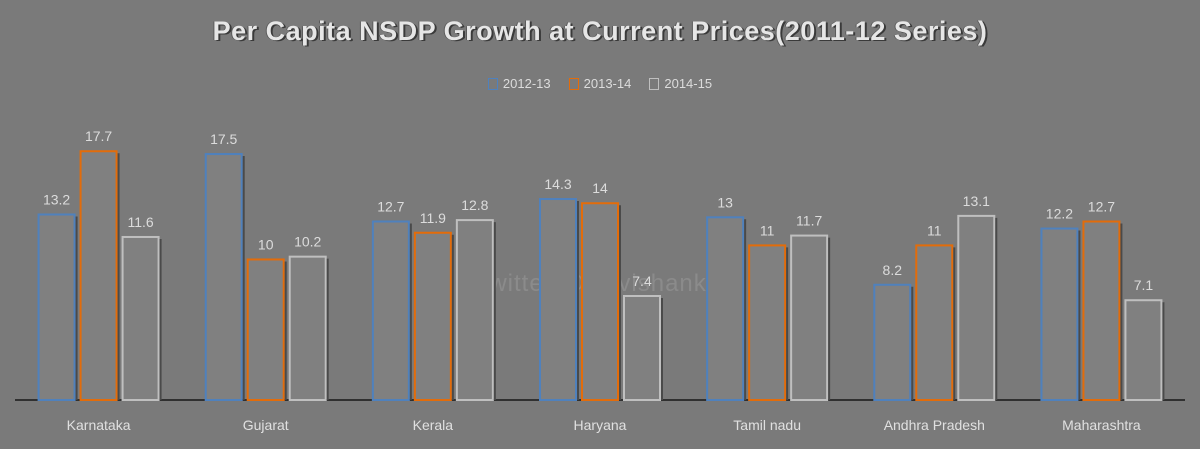 The width and height of the screenshot is (1200, 449). What do you see at coordinates (433, 425) in the screenshot?
I see `category-label: Kerala` at bounding box center [433, 425].